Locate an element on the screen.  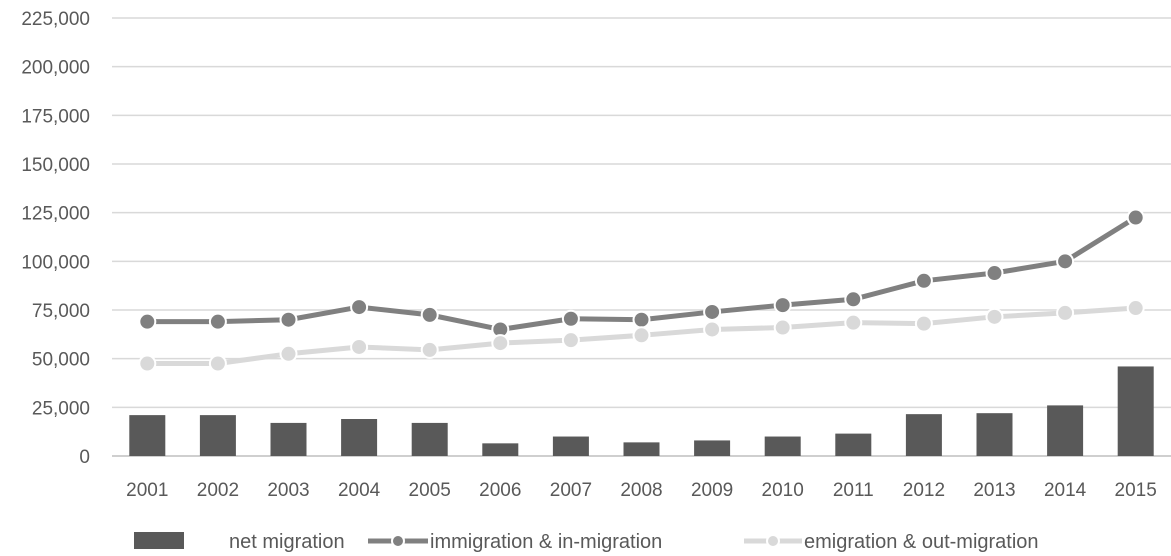
legend-item: immigration & in-migration is located at coordinates (515, 542).